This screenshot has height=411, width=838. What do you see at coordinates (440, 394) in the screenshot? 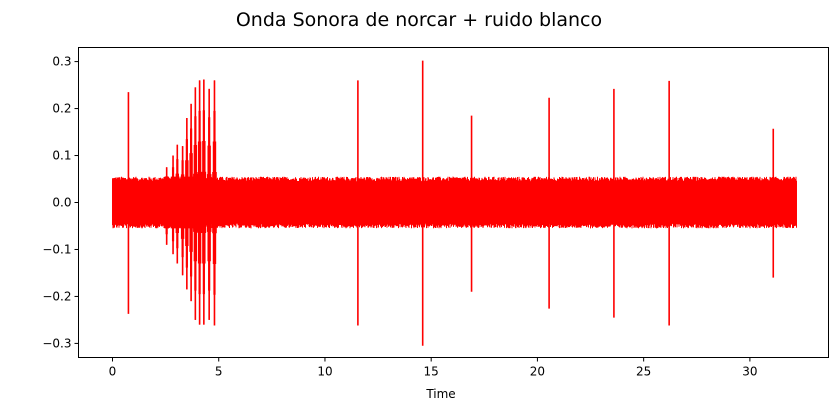
I see `x-axis-label: Time` at bounding box center [440, 394].